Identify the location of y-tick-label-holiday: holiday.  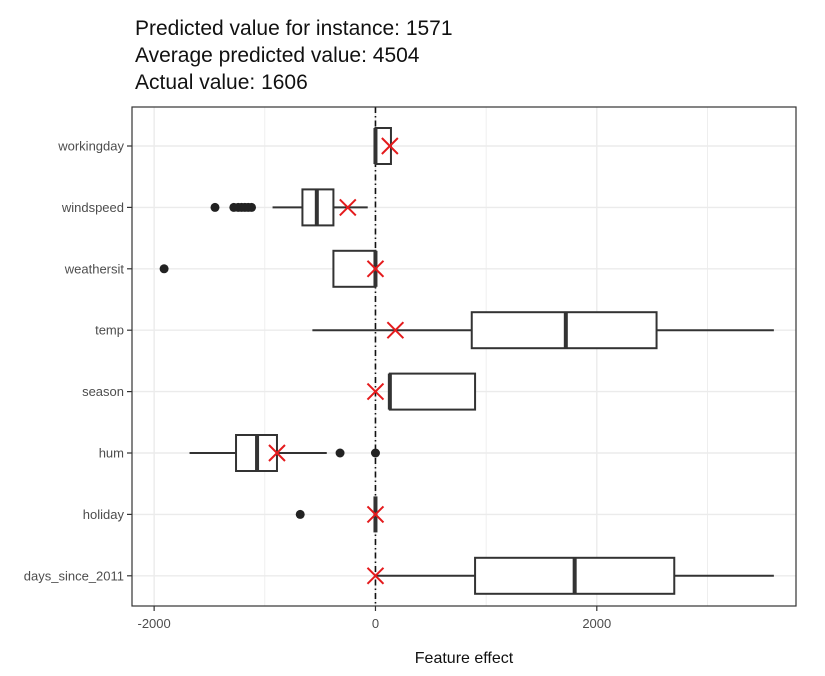
(104, 514).